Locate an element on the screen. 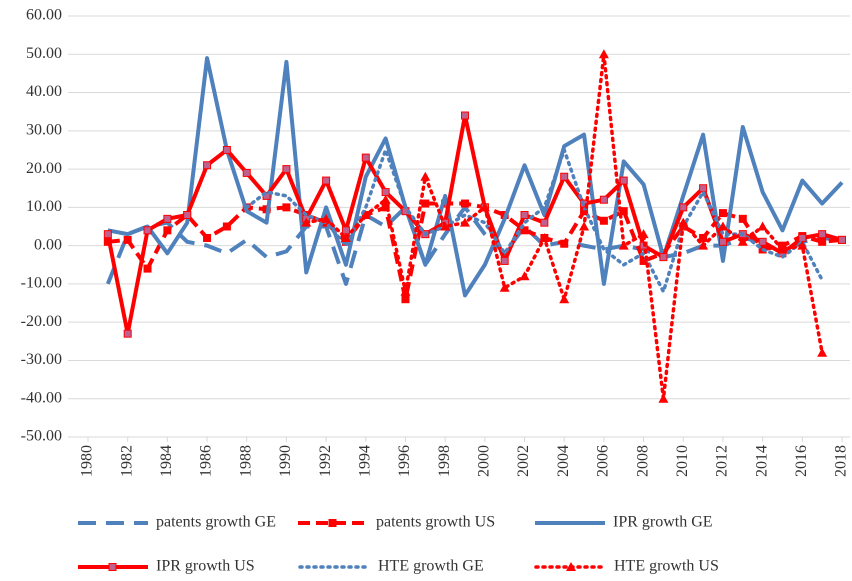 The image size is (852, 581). y-tick-label: -10.00 is located at coordinates (41, 283).